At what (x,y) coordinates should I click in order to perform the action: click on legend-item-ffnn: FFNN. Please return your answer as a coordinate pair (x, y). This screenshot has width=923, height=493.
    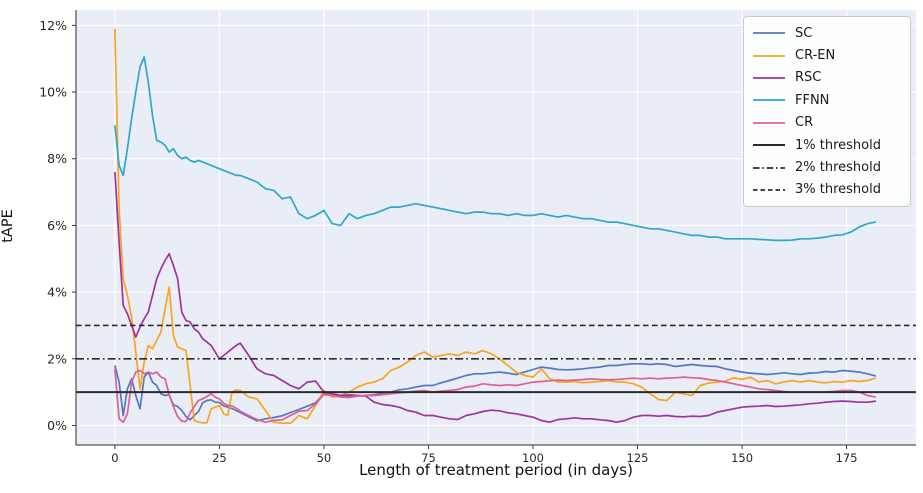
    Looking at the image, I should click on (827, 100).